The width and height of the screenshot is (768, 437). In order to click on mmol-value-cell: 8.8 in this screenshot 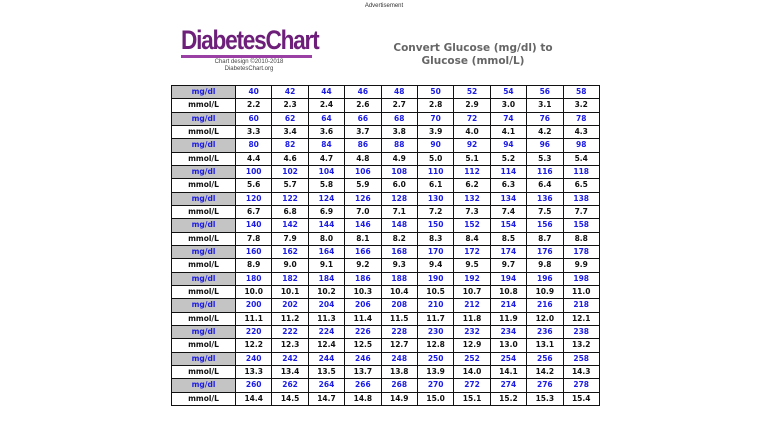, I will do `click(581, 238)`.